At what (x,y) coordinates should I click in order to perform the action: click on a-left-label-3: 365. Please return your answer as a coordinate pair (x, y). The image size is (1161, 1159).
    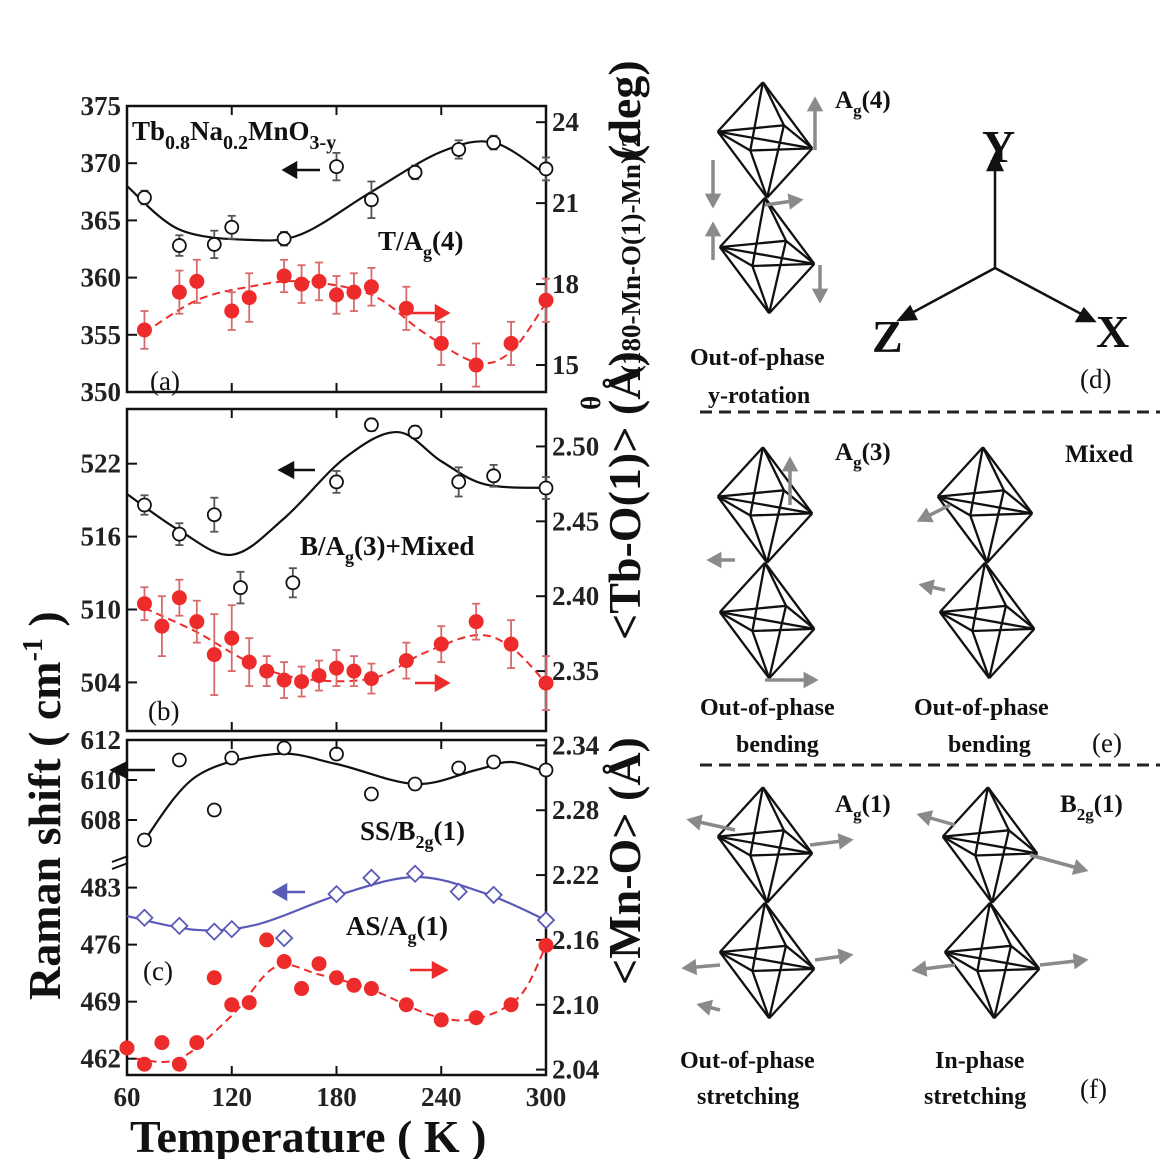
    Looking at the image, I should click on (101, 220).